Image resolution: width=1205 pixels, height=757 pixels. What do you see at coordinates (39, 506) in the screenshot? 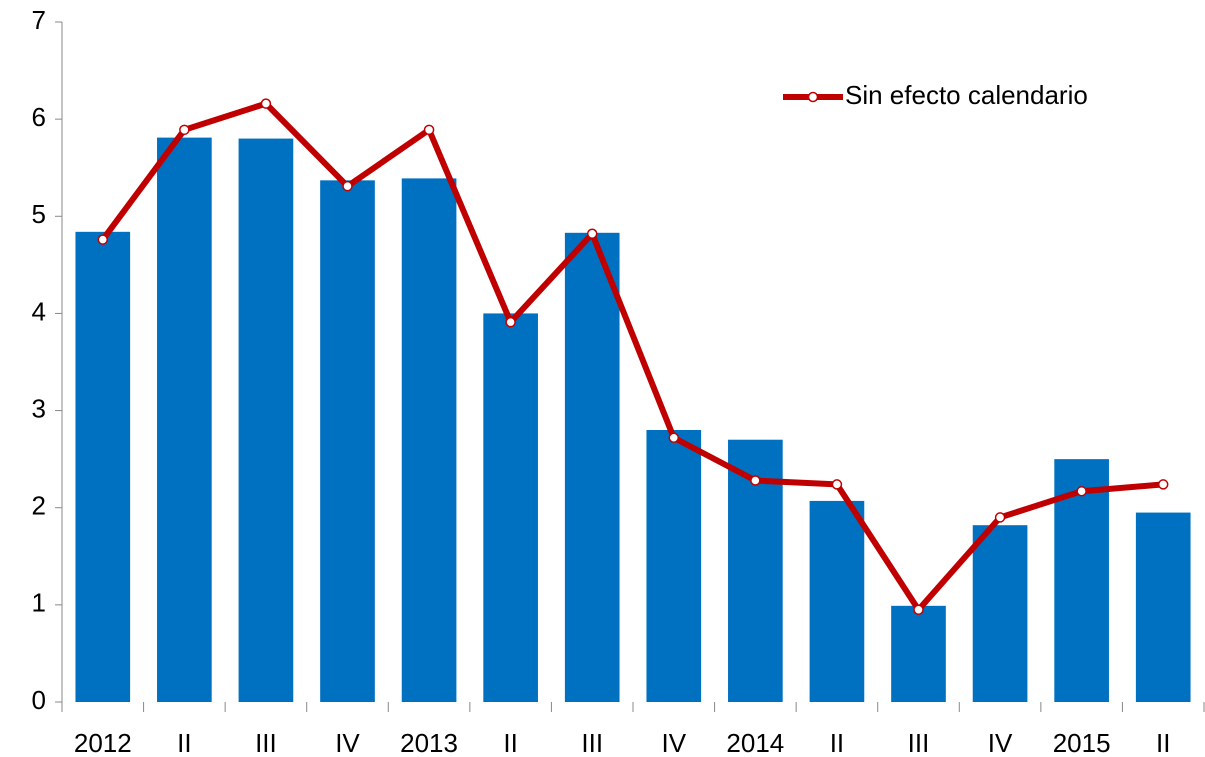
I see `y-tick-label: 2` at bounding box center [39, 506].